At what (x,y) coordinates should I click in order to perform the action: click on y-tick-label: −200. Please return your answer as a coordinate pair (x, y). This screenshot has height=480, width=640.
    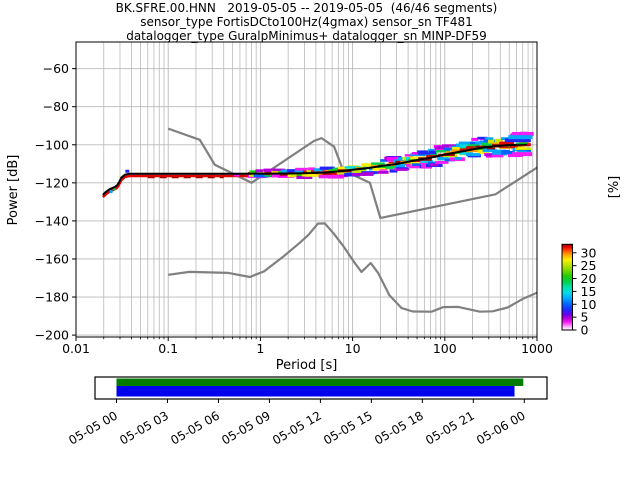
    Looking at the image, I should click on (52, 335).